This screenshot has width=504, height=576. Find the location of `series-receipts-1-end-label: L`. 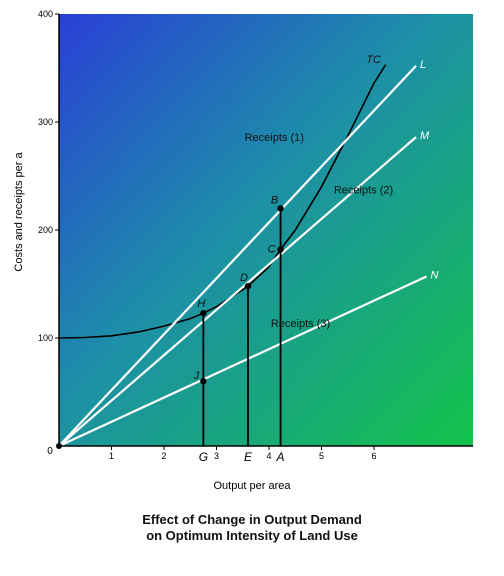

series-receipts-1-end-label: L is located at coordinates (423, 65).